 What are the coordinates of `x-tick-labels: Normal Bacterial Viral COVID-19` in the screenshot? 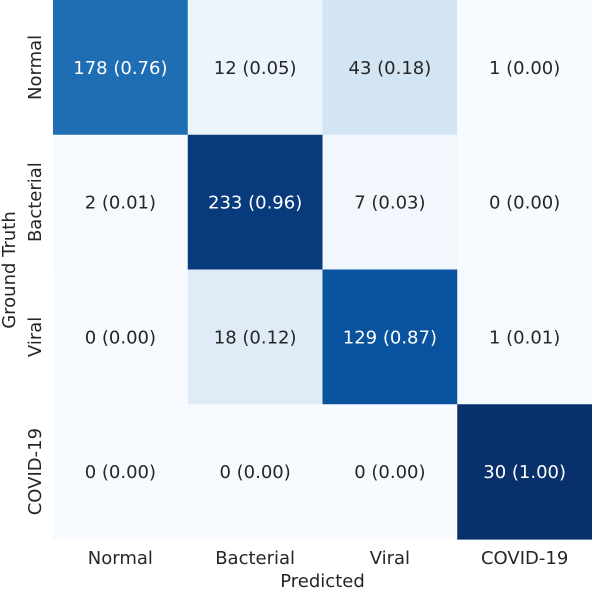 It's located at (328, 558).